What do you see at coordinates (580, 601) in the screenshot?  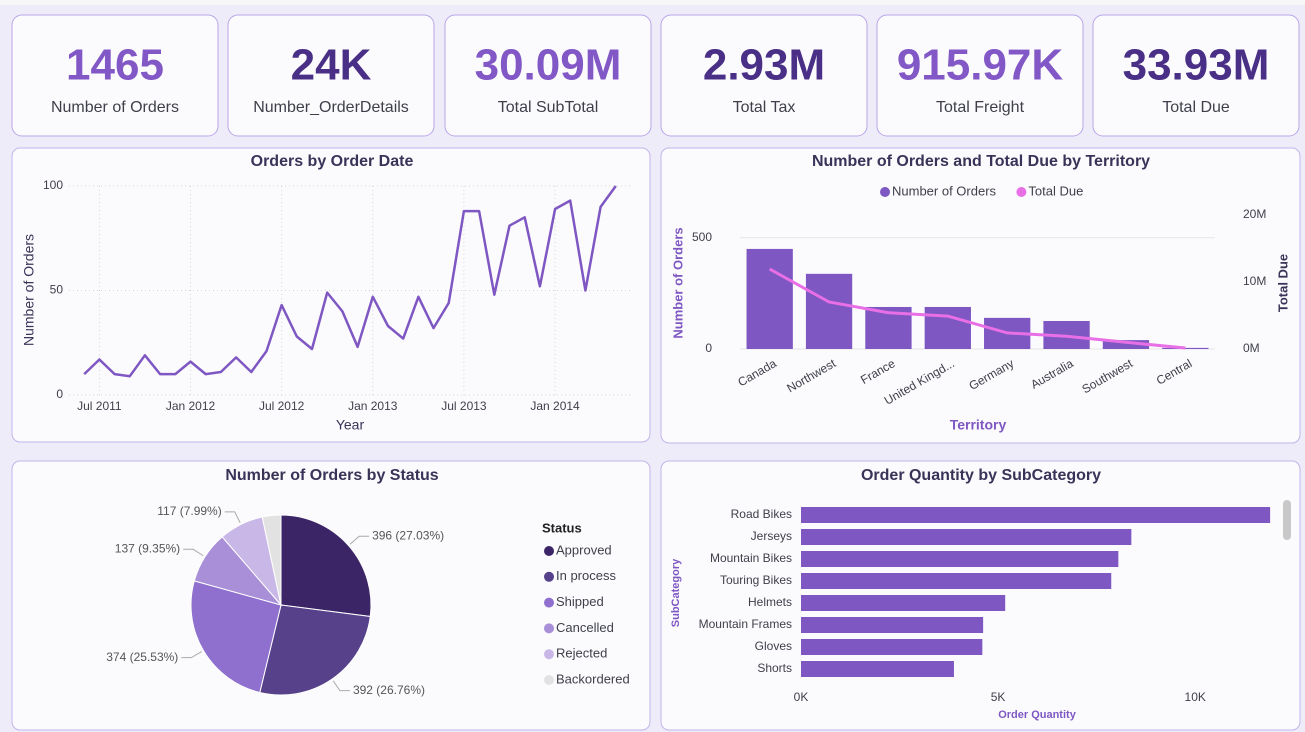 I see `legend-label: Shipped` at bounding box center [580, 601].